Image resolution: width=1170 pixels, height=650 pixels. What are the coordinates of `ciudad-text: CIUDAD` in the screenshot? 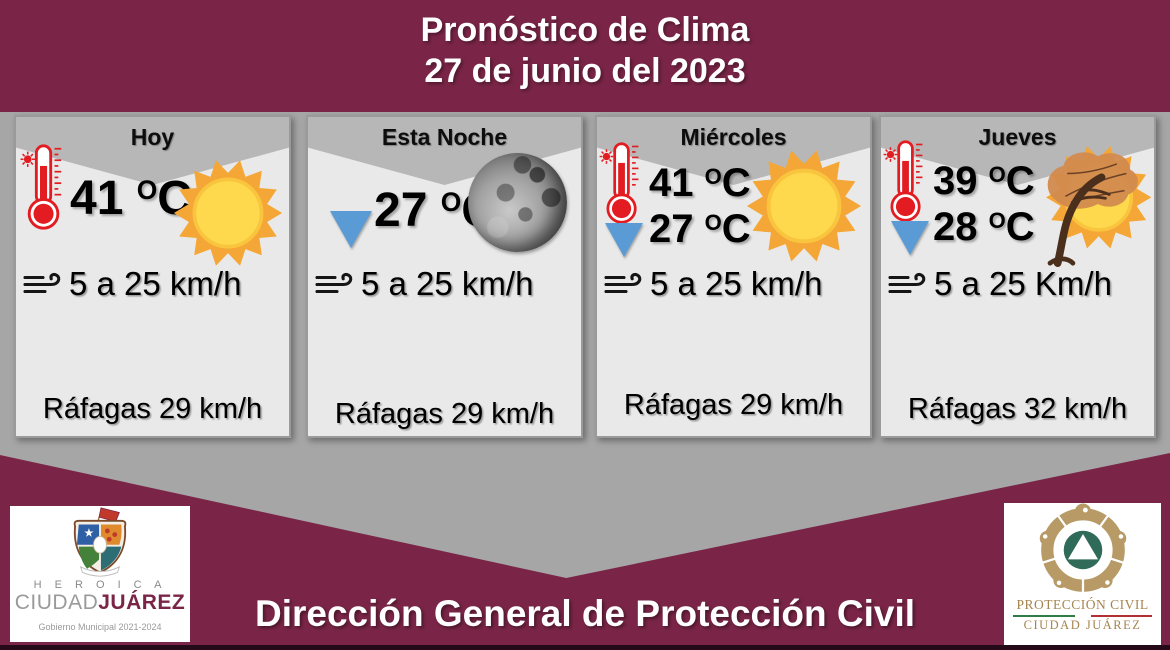 It's located at (56, 602).